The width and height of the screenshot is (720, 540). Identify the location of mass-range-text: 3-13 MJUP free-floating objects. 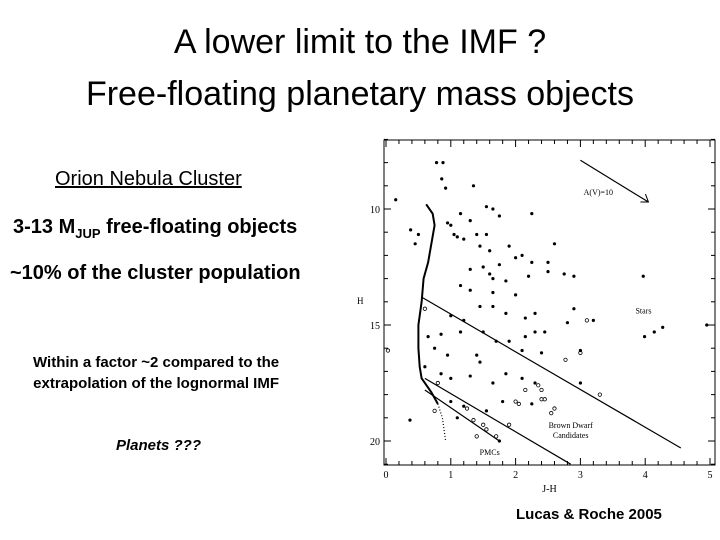
(155, 228).